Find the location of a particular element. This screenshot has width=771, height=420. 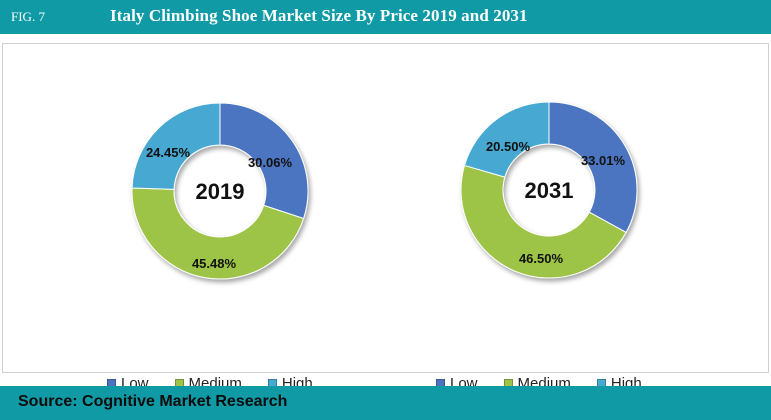

donut-2019 is located at coordinates (220, 191).